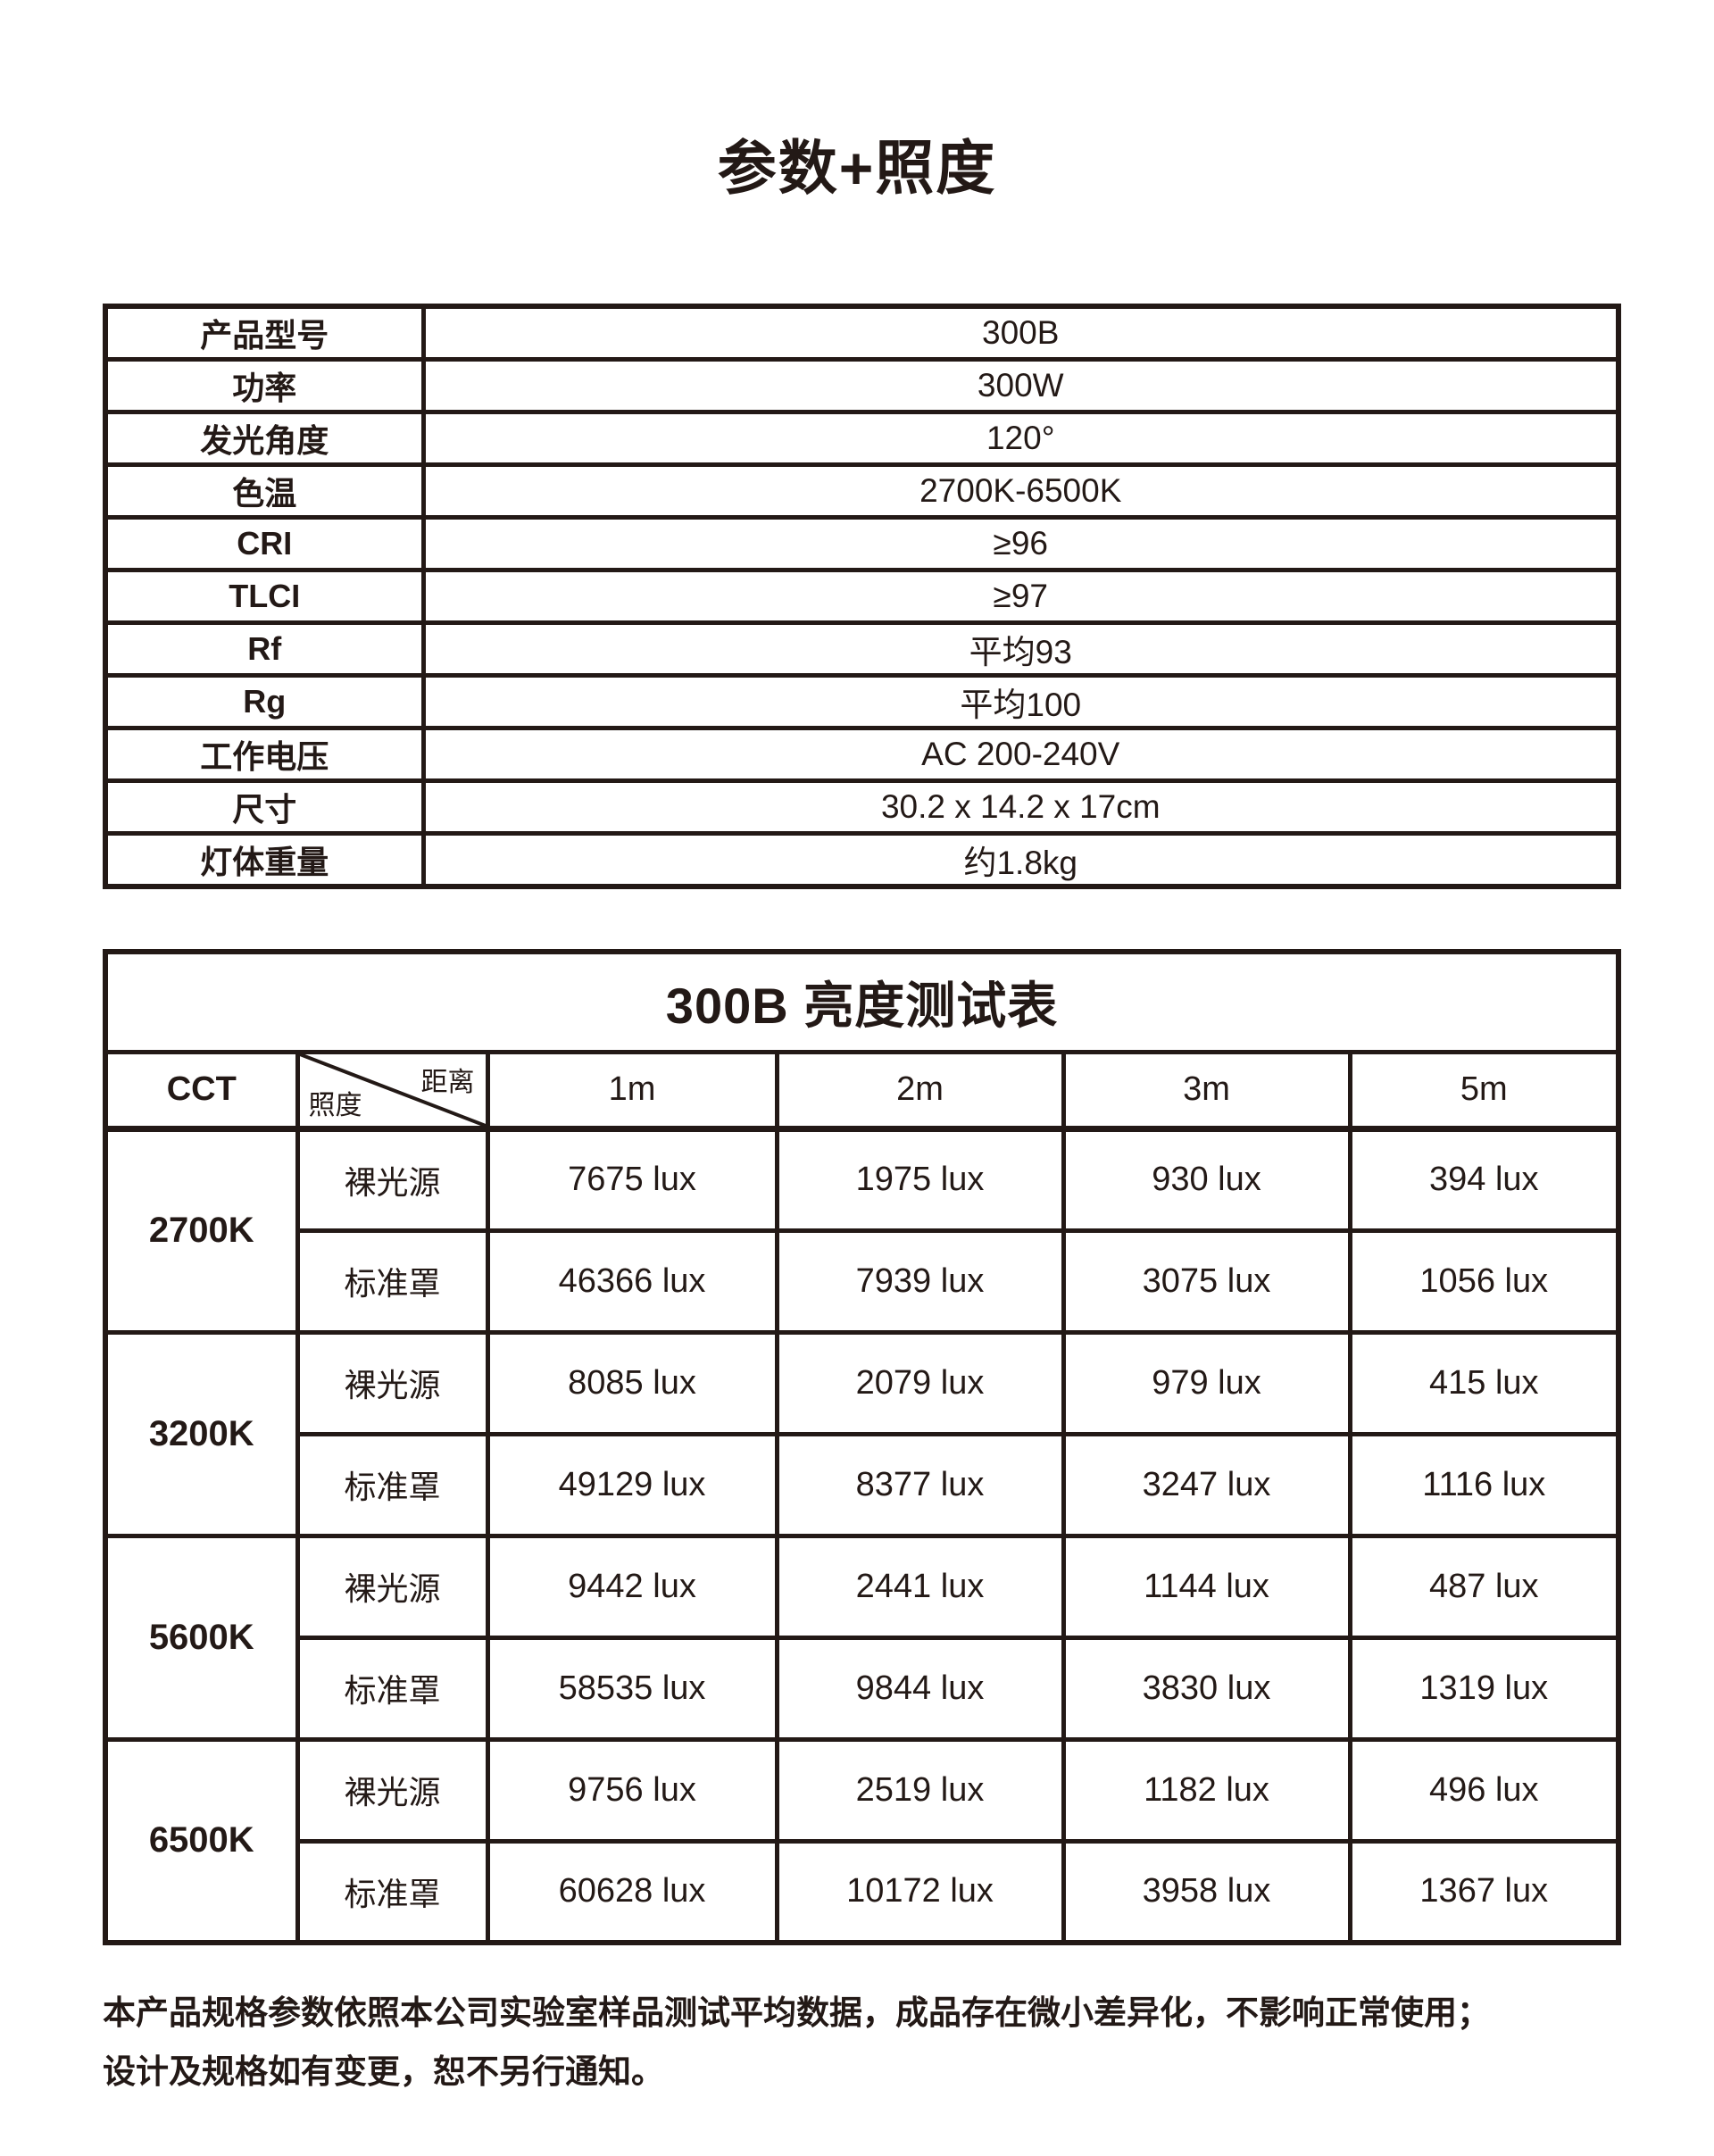 Image resolution: width=1714 pixels, height=2156 pixels. I want to click on spec-label-model: 产品型号, so click(264, 333).